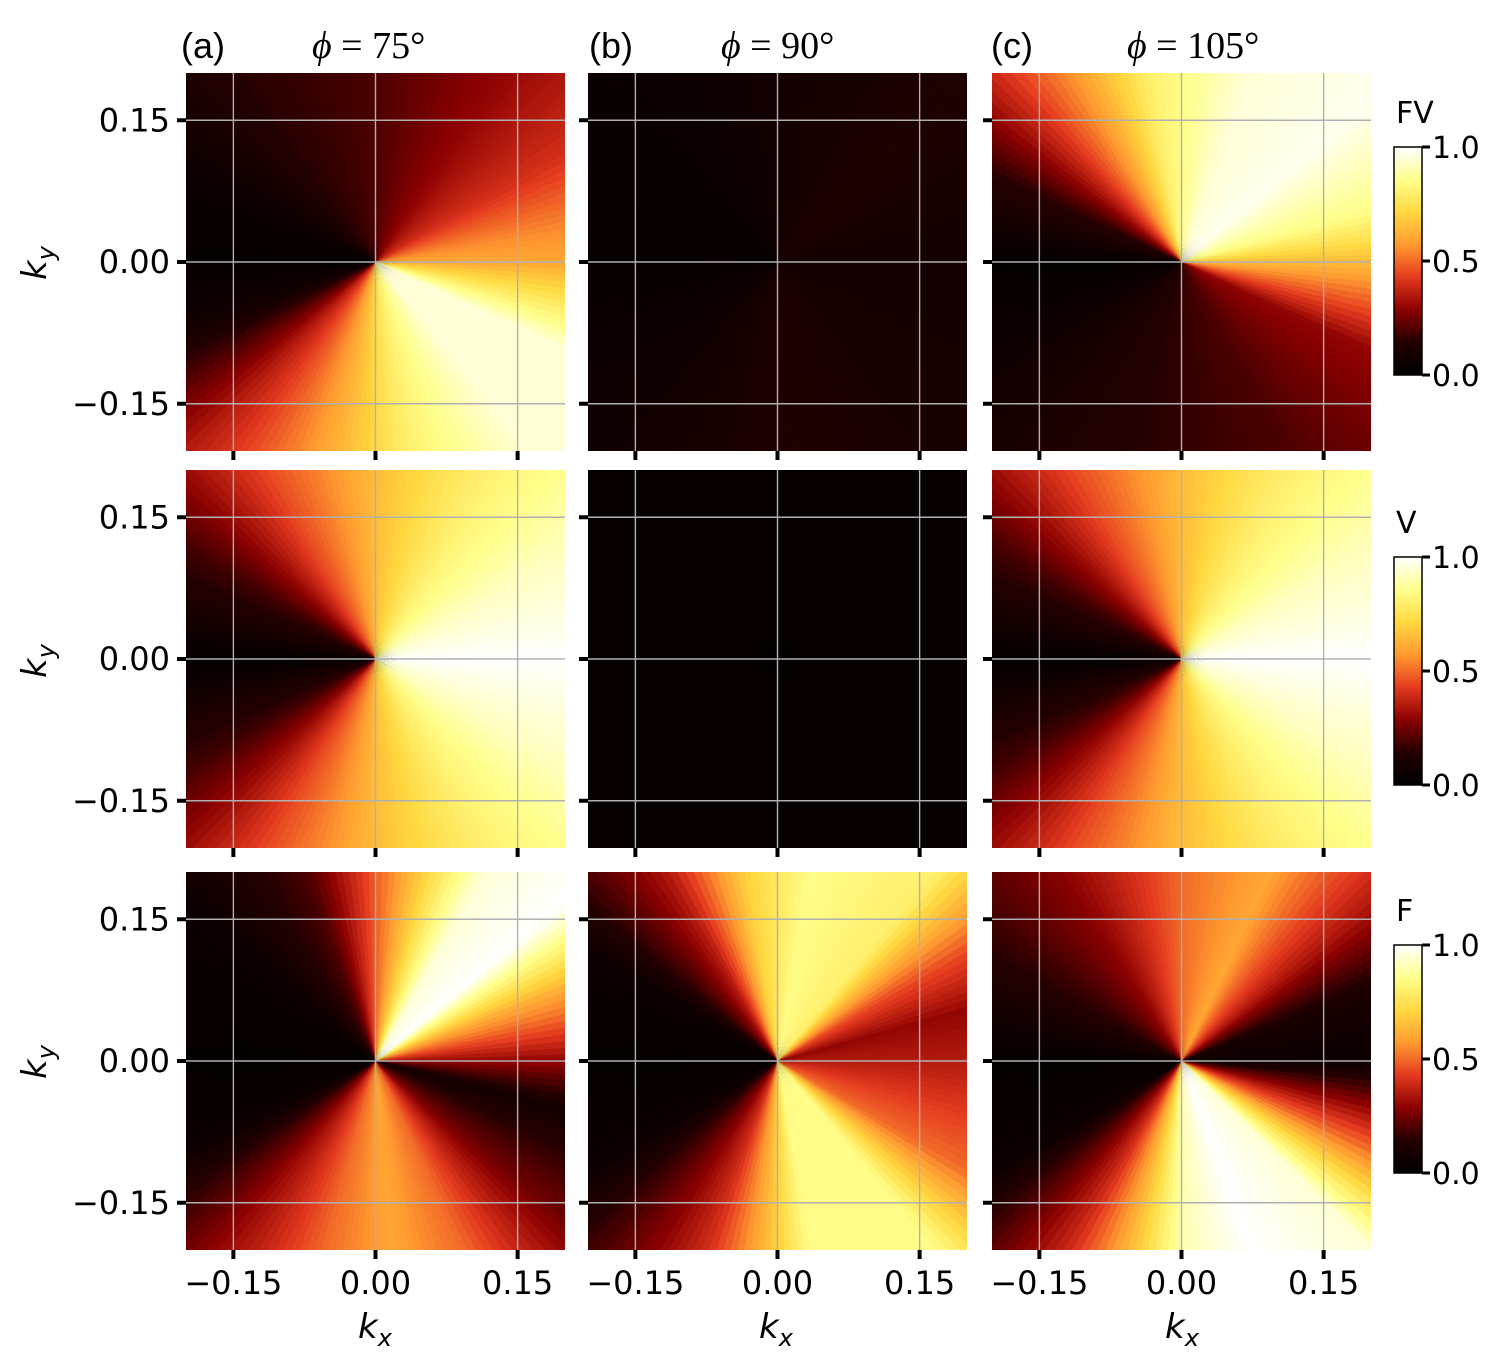 The height and width of the screenshot is (1354, 1494). I want to click on heatmap-panel-F-phi-105°, so click(1181, 1061).